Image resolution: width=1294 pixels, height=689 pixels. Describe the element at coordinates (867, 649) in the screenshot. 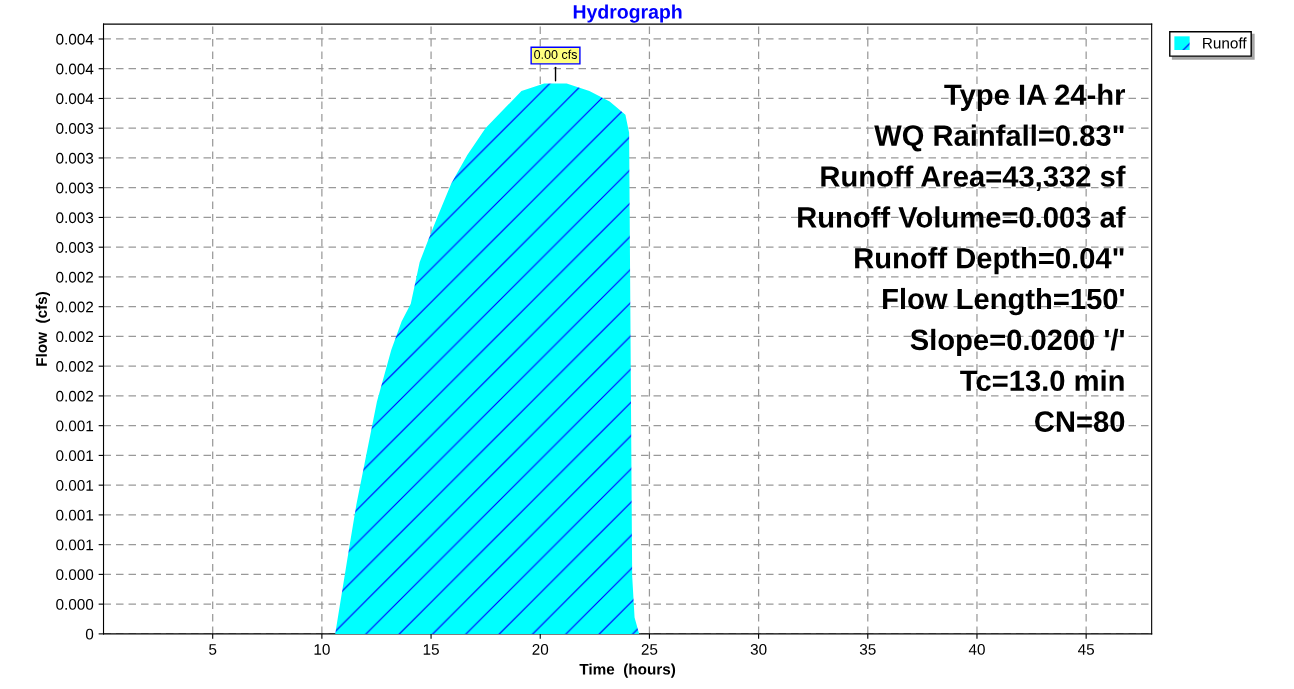

I see `x-tick-label: 35` at that location.